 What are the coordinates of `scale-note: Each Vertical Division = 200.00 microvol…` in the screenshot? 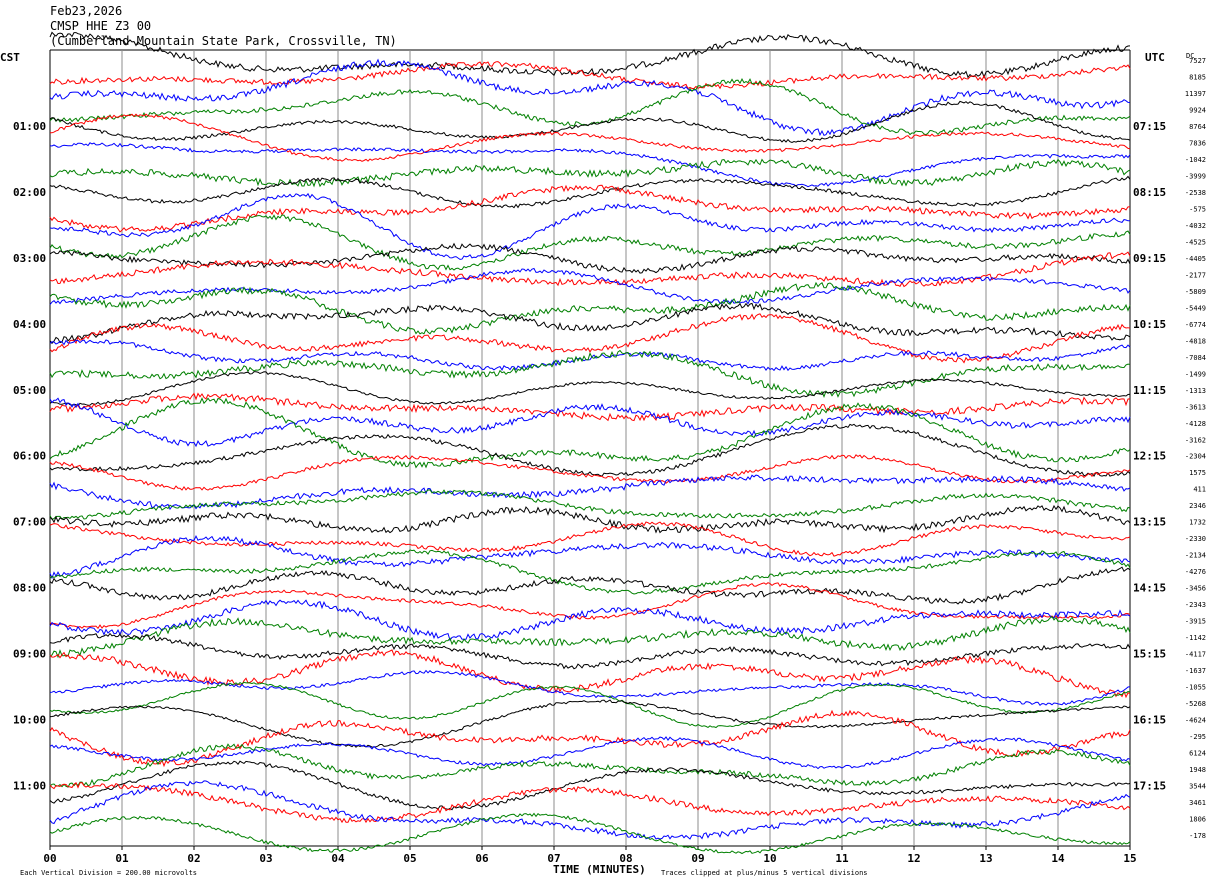 It's located at (108, 873).